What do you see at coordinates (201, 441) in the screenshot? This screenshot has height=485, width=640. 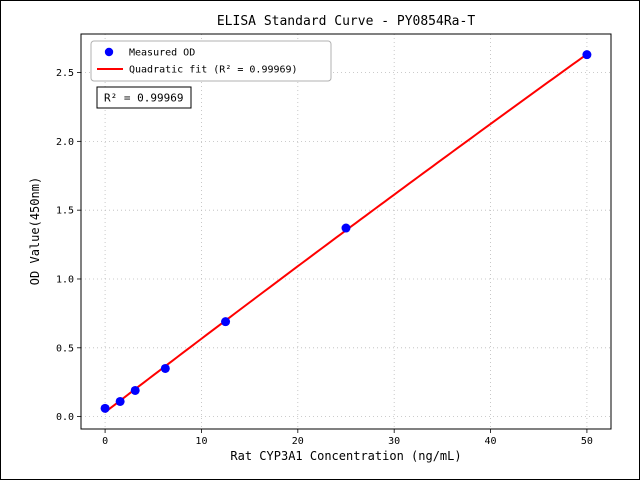 I see `x-tick-label: 10` at bounding box center [201, 441].